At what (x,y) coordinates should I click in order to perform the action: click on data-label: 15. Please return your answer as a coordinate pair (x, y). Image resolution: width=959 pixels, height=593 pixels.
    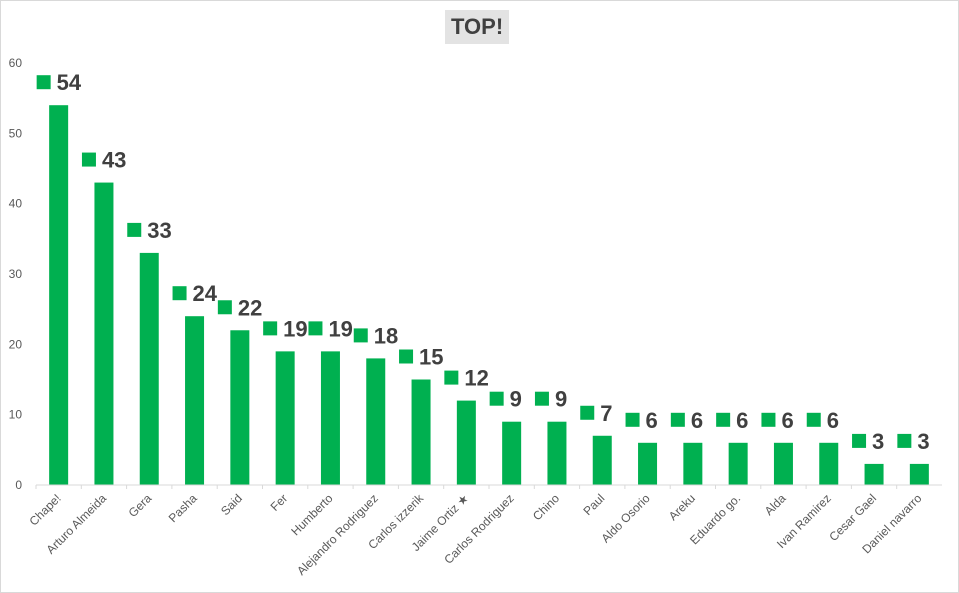
    Looking at the image, I should click on (431, 357).